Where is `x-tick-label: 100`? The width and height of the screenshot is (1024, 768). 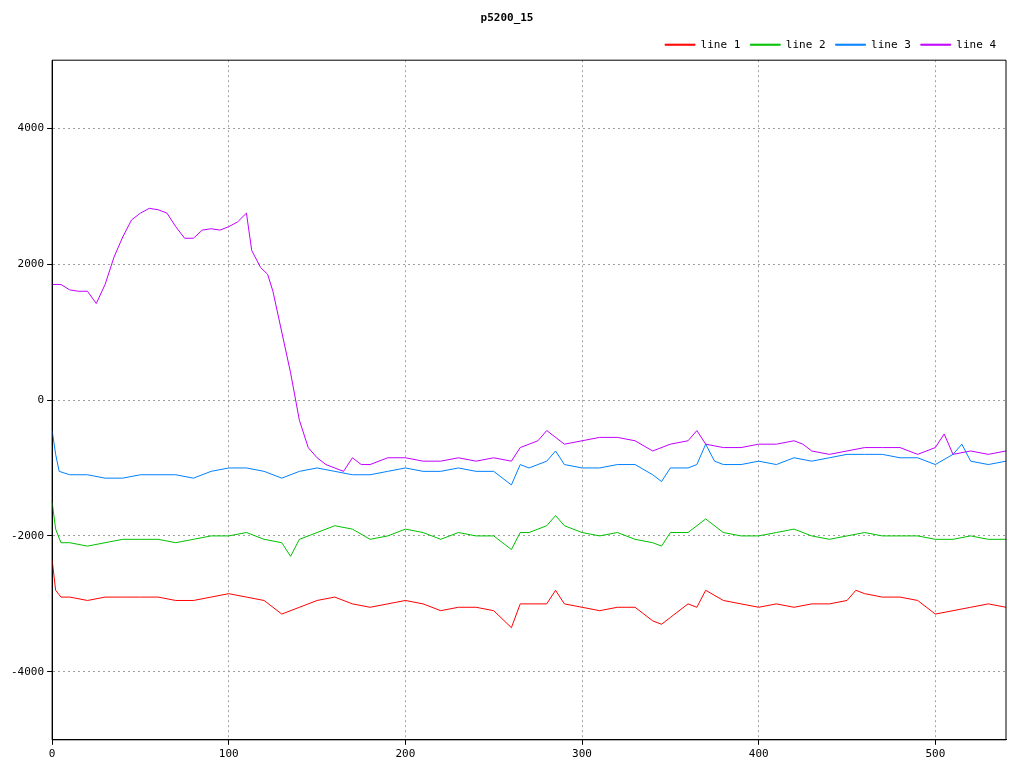
x-tick-label: 100 is located at coordinates (228, 754).